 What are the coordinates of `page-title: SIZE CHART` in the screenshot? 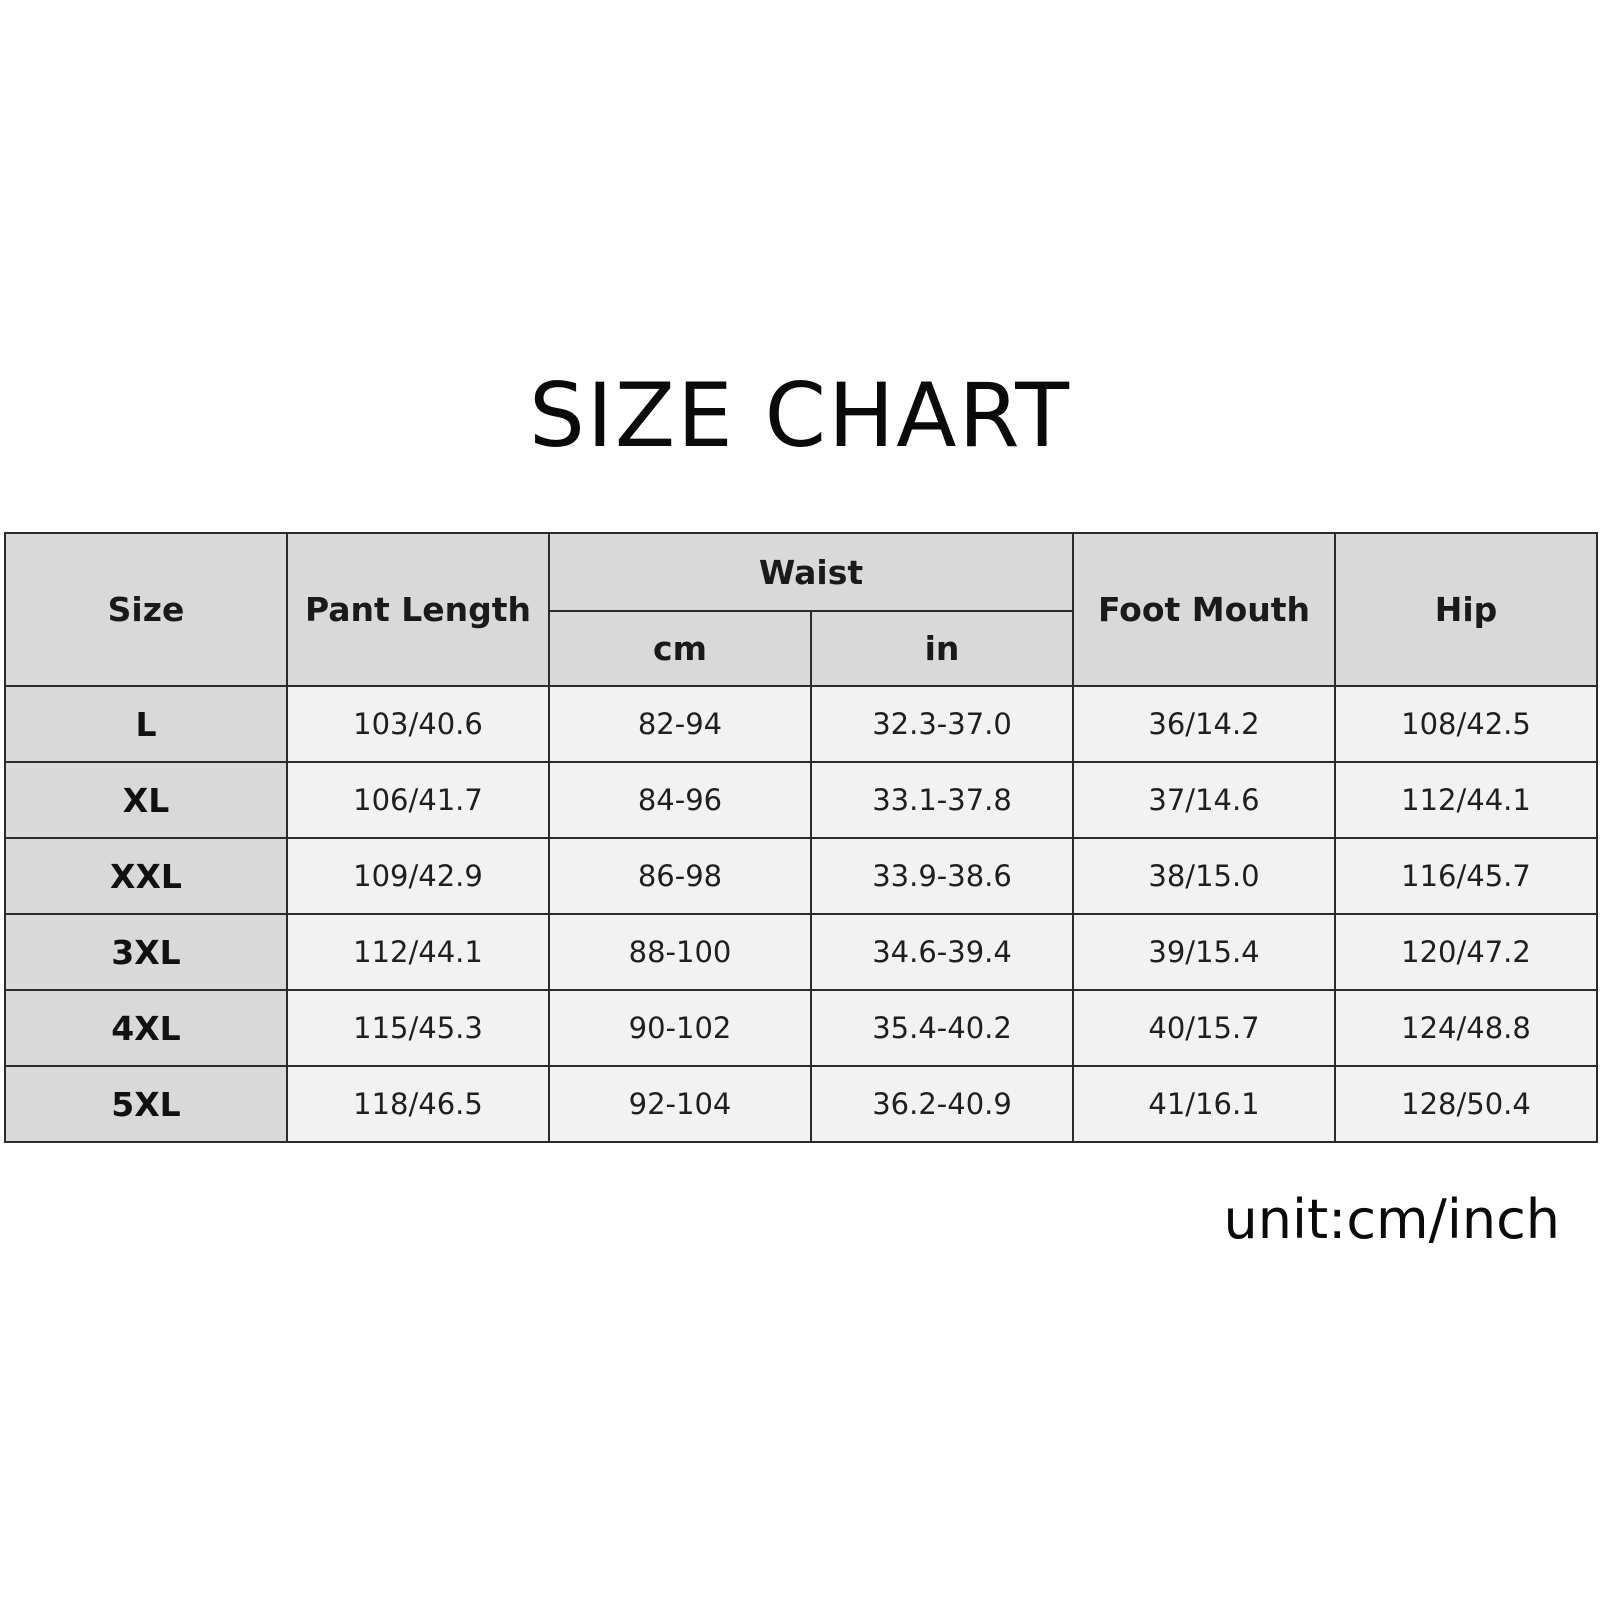 It's located at (800, 415).